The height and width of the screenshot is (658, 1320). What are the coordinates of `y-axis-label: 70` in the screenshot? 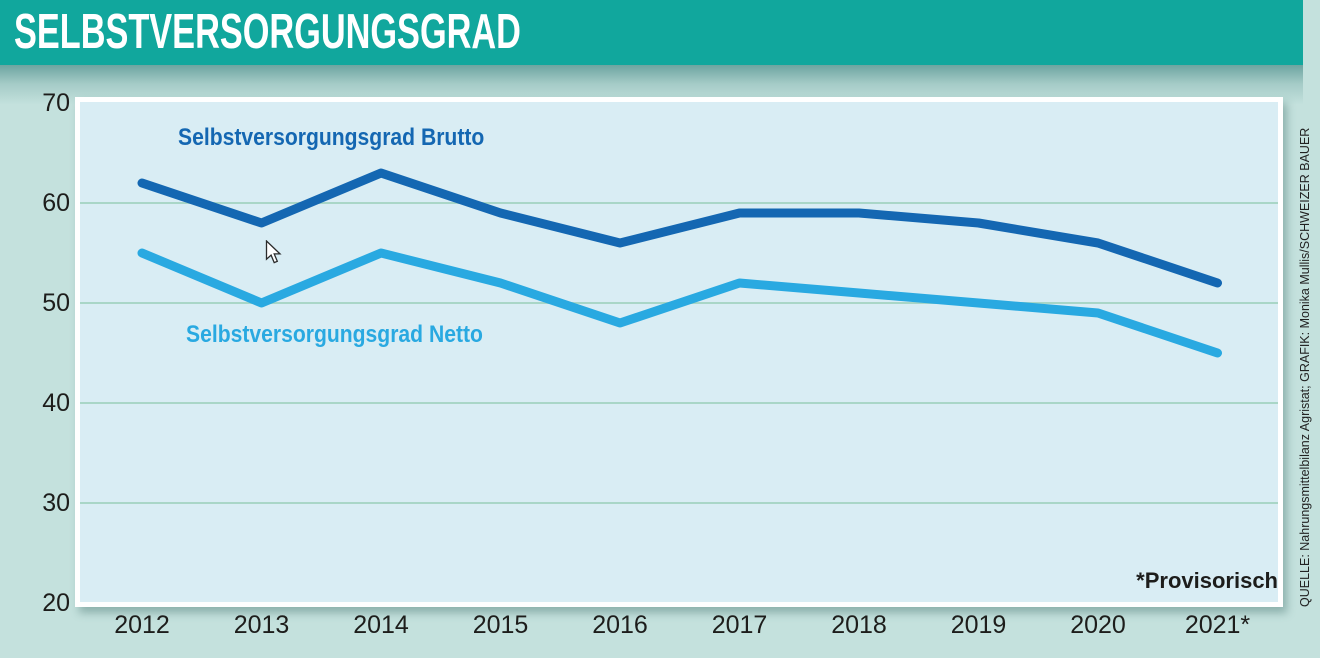 It's located at (56, 103).